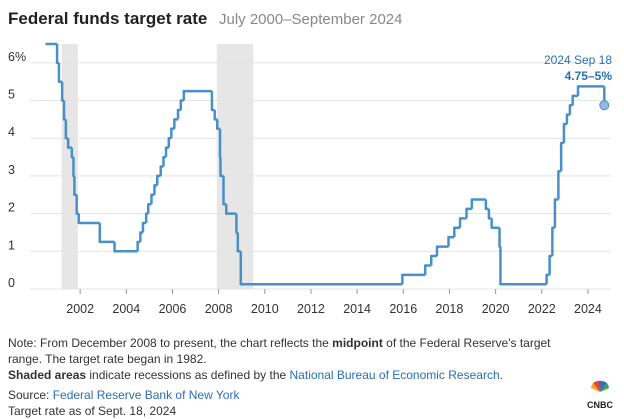 This screenshot has width=624, height=419. Describe the element at coordinates (47, 375) in the screenshot. I see `note-bold: Shaded areas` at that location.